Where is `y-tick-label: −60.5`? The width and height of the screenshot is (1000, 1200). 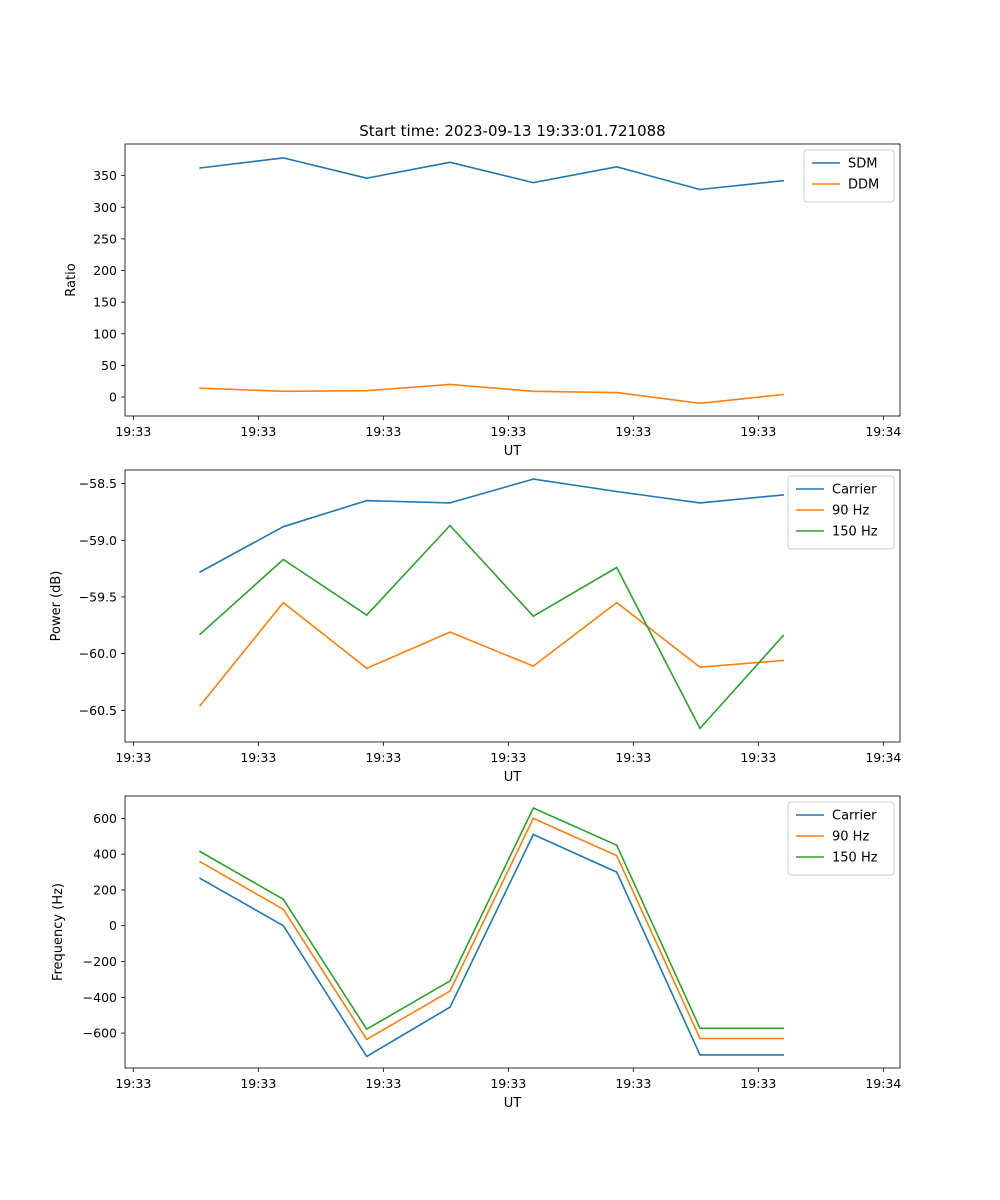 y-tick-label: −60.5 is located at coordinates (98, 710).